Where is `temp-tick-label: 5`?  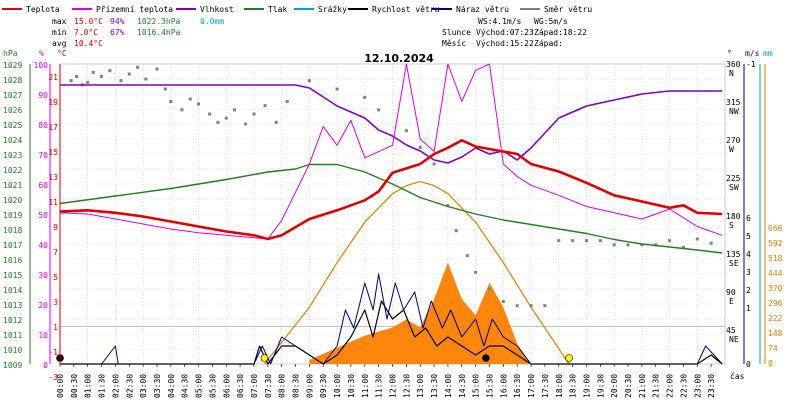 temp-tick-label: 5 is located at coordinates (55, 277).